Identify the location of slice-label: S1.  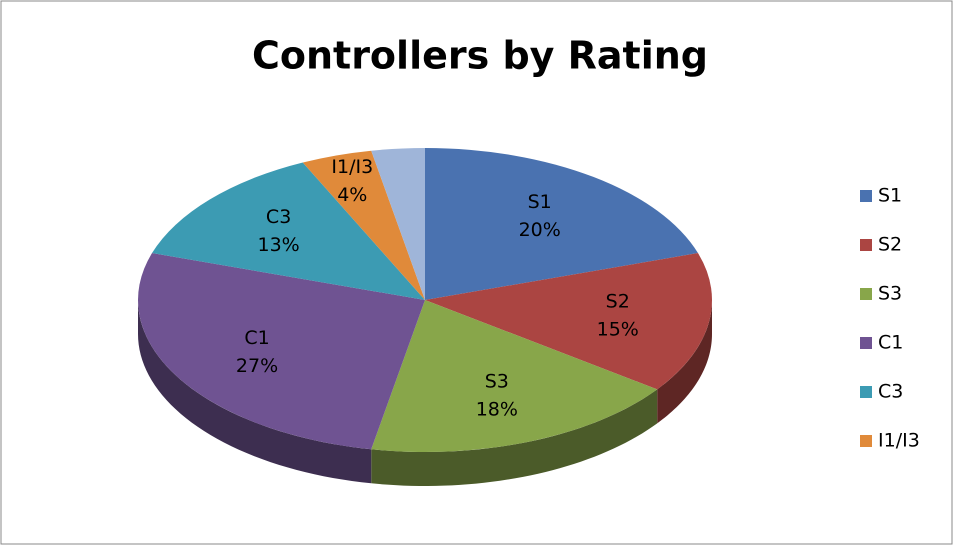
(540, 202).